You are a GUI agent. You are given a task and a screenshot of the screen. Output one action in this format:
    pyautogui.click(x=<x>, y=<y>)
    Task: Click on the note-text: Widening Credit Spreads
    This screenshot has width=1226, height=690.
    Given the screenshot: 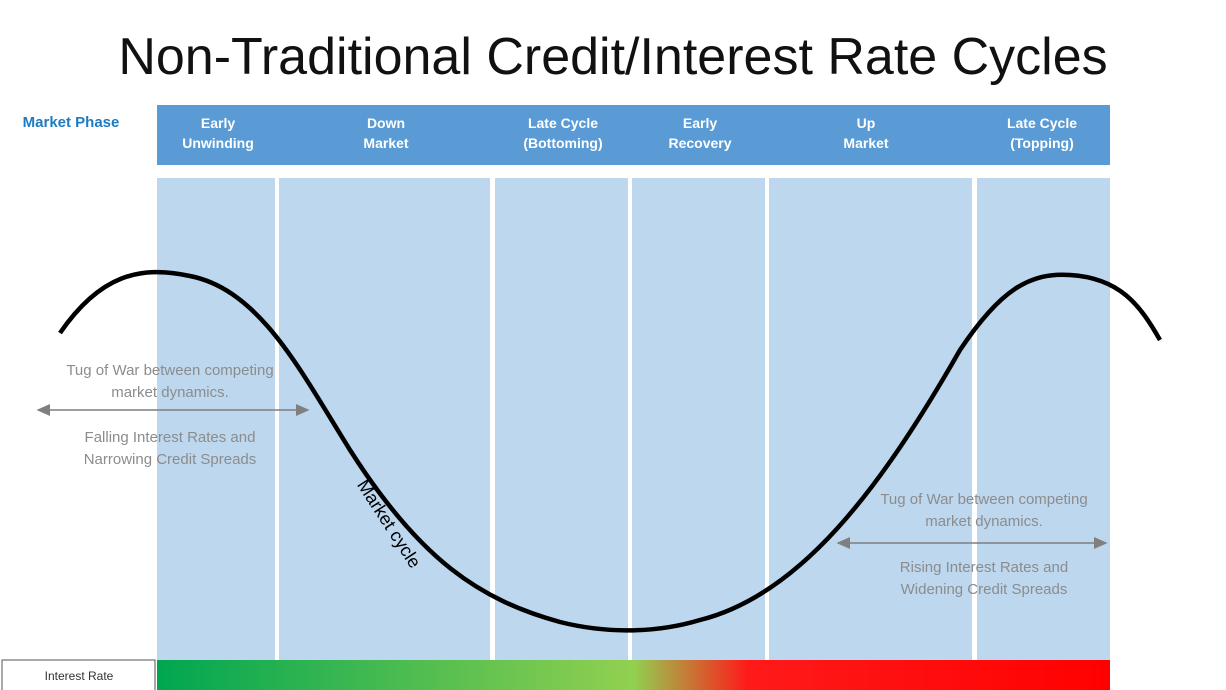 What is the action you would take?
    pyautogui.click(x=984, y=589)
    